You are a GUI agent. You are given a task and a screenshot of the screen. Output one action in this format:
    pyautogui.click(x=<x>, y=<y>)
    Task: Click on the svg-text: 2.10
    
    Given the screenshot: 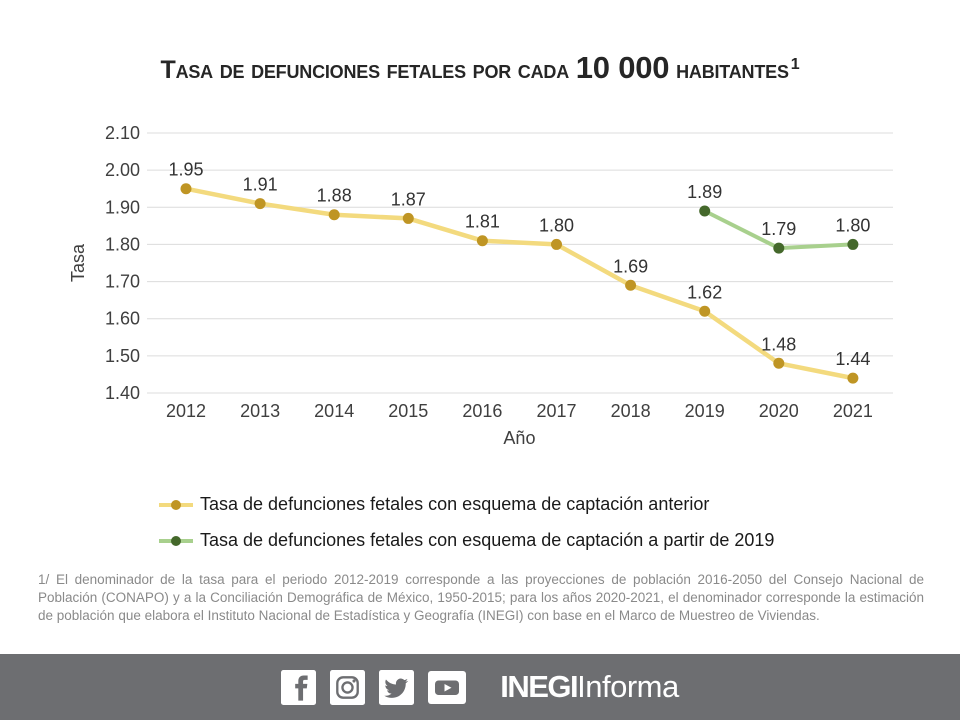 What is the action you would take?
    pyautogui.click(x=122, y=133)
    